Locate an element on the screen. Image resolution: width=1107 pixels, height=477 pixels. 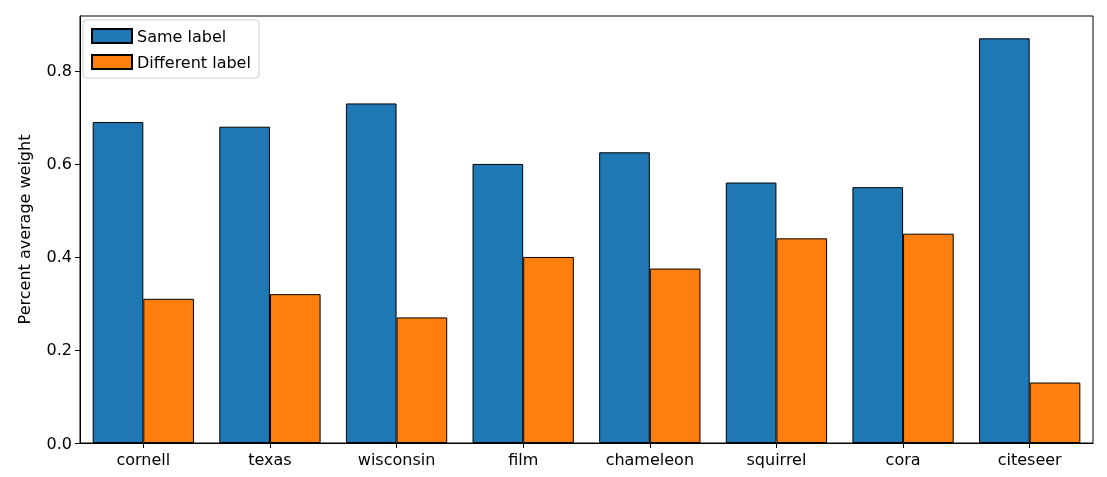
legend-label: Same label is located at coordinates (182, 36).